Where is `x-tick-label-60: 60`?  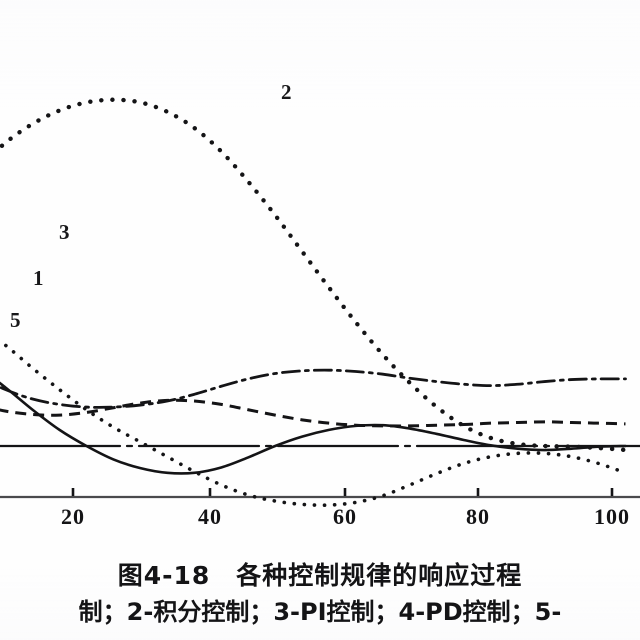
x-tick-label-60: 60 is located at coordinates (345, 516).